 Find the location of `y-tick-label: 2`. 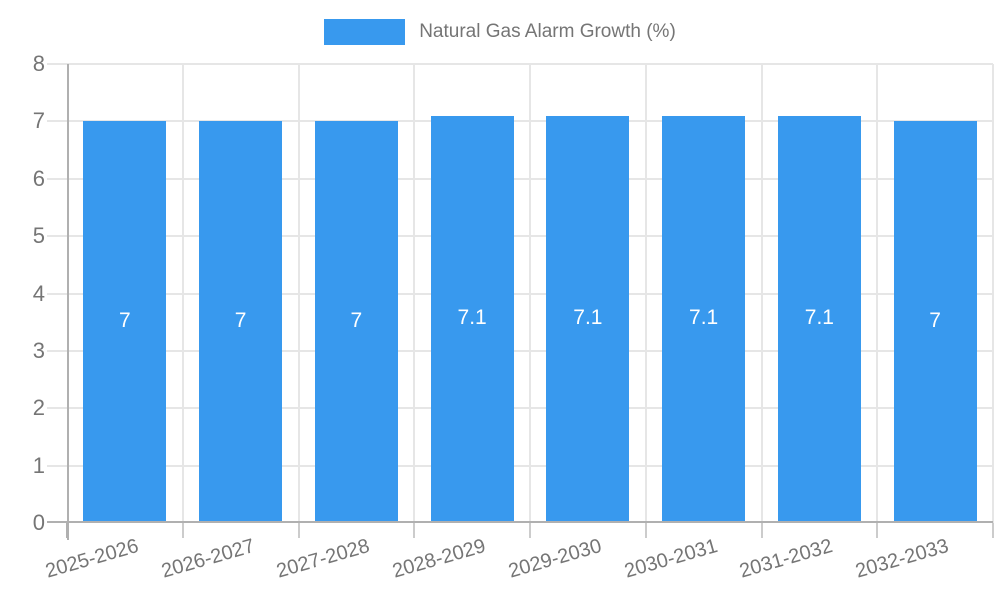

y-tick-label: 2 is located at coordinates (38, 408).